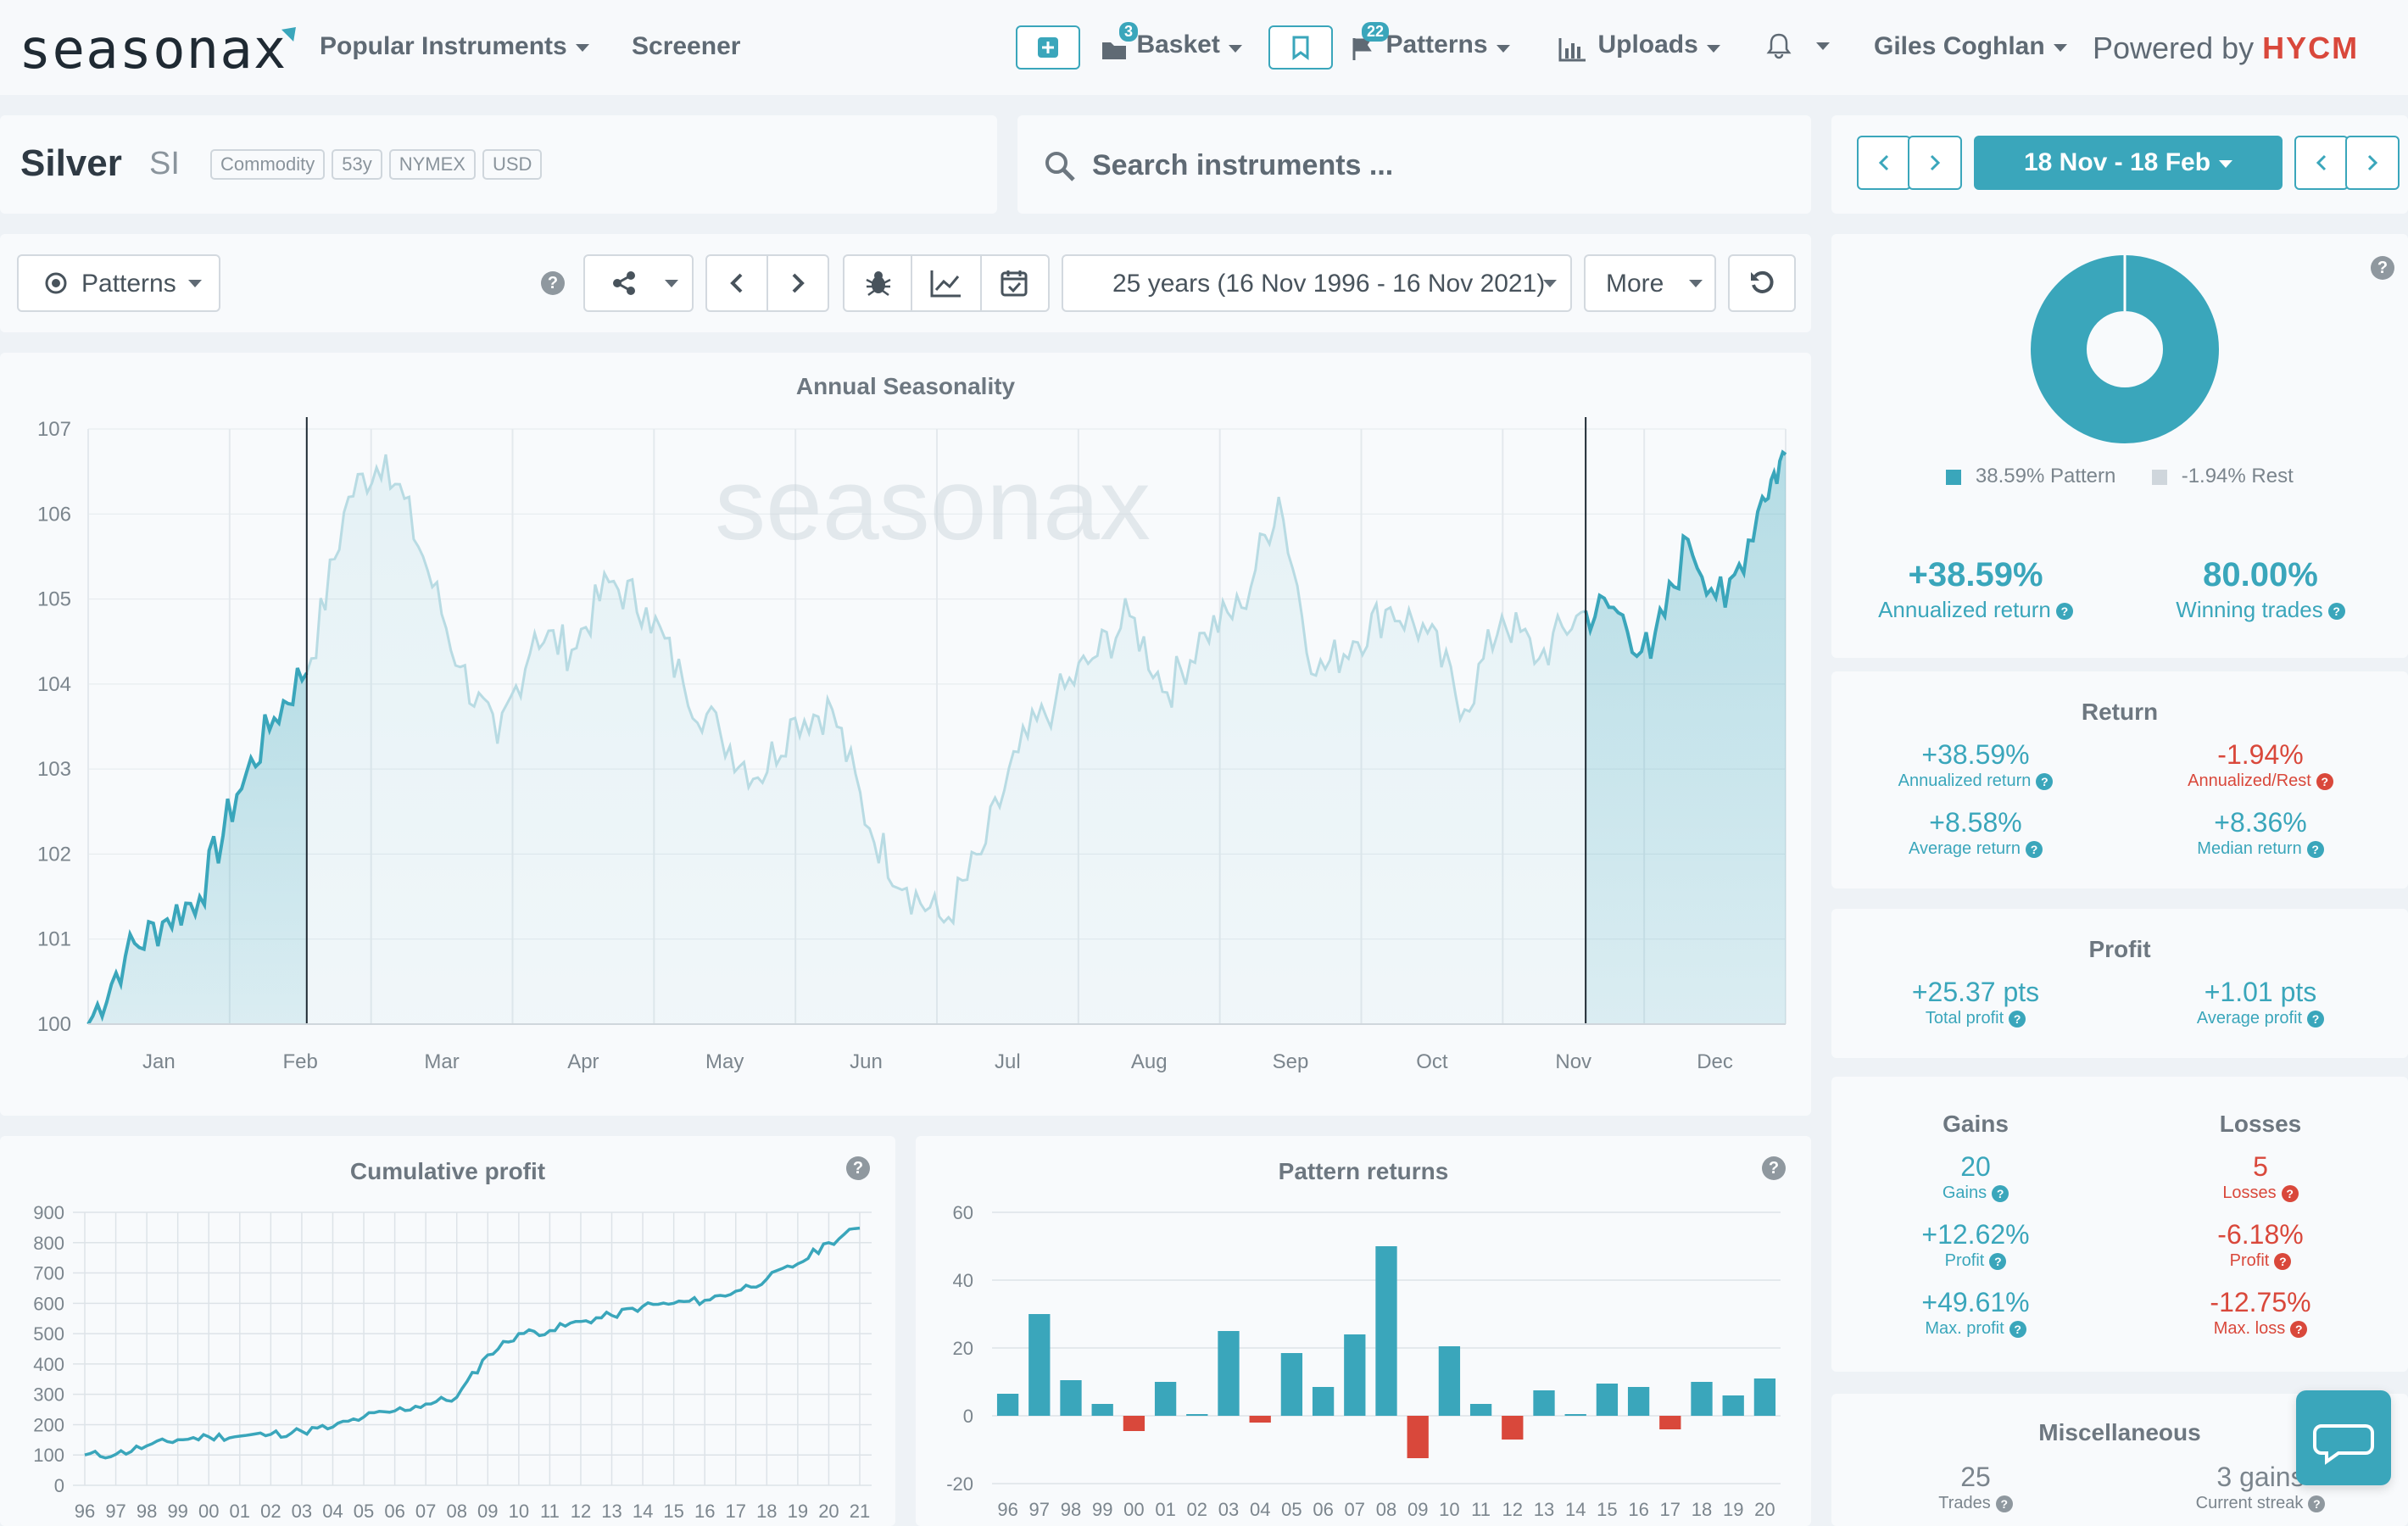  Describe the element at coordinates (946, 283) in the screenshot. I see `line-chart-icon` at that location.